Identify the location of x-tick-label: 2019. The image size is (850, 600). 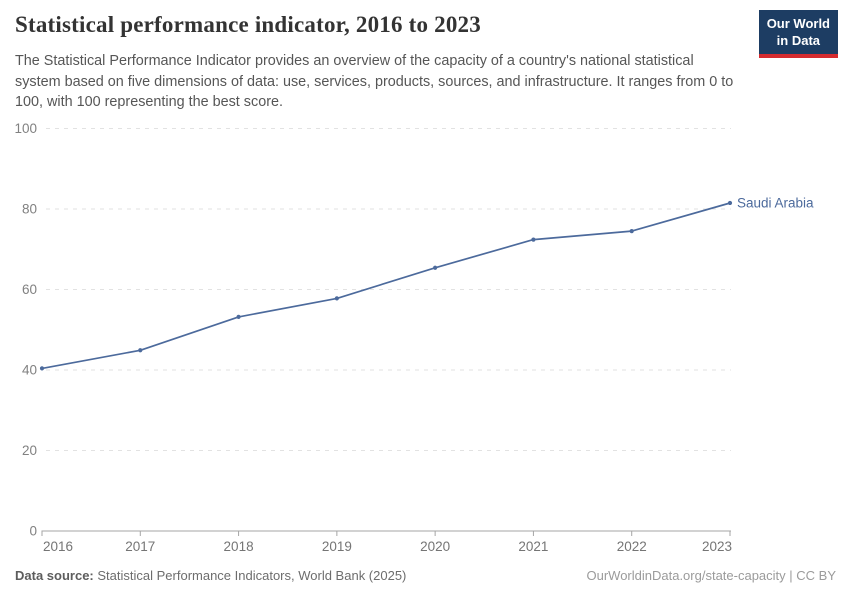
(337, 546).